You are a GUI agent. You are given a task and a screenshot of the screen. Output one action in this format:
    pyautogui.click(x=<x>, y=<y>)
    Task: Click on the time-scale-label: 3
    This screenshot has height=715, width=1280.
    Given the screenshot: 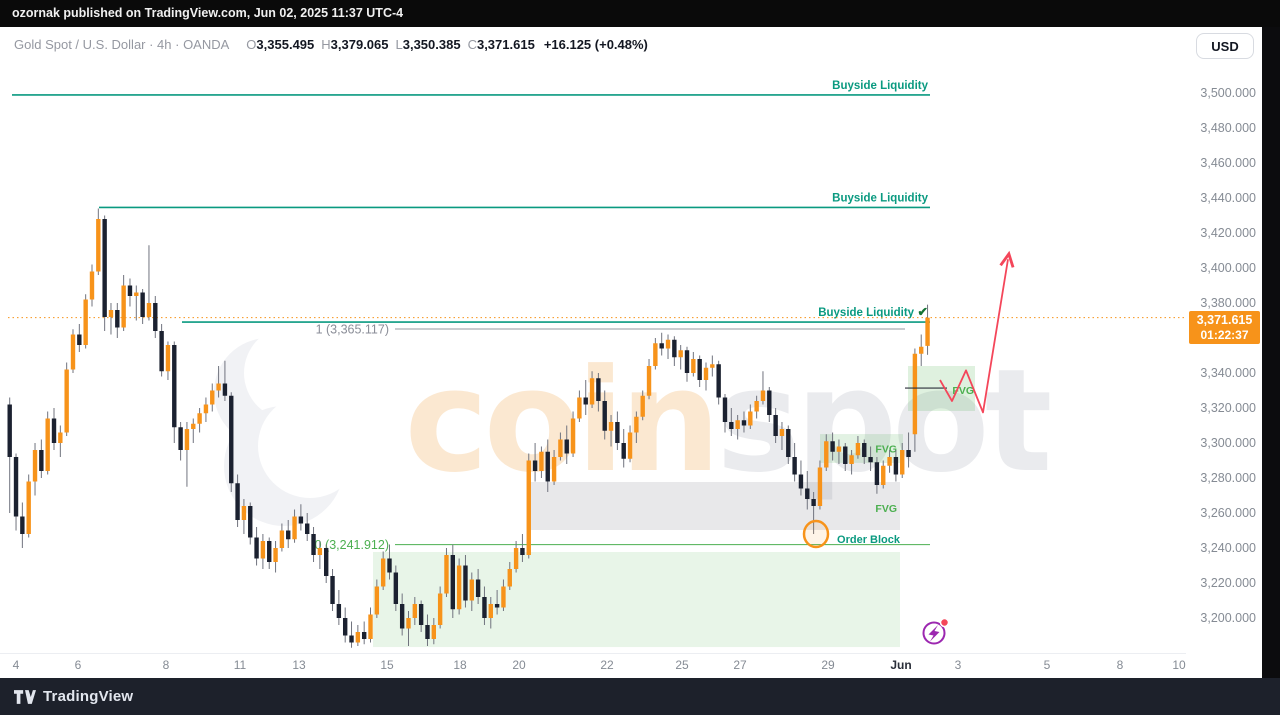 What is the action you would take?
    pyautogui.click(x=958, y=665)
    